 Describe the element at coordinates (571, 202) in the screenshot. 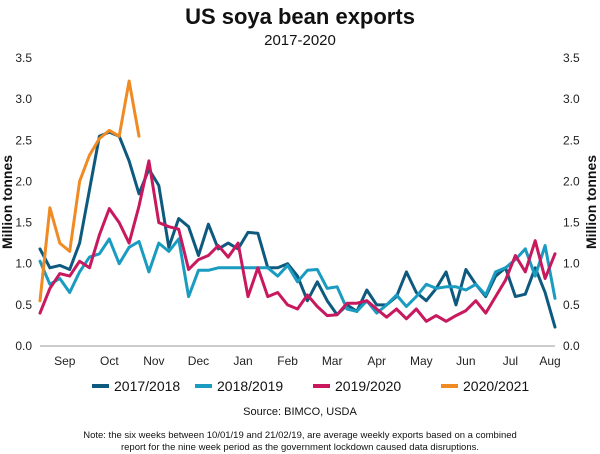

I see `y-axis-right: 0.0 0.5 1.0 1.5 2.0 2.5 3.0 3.5` at that location.